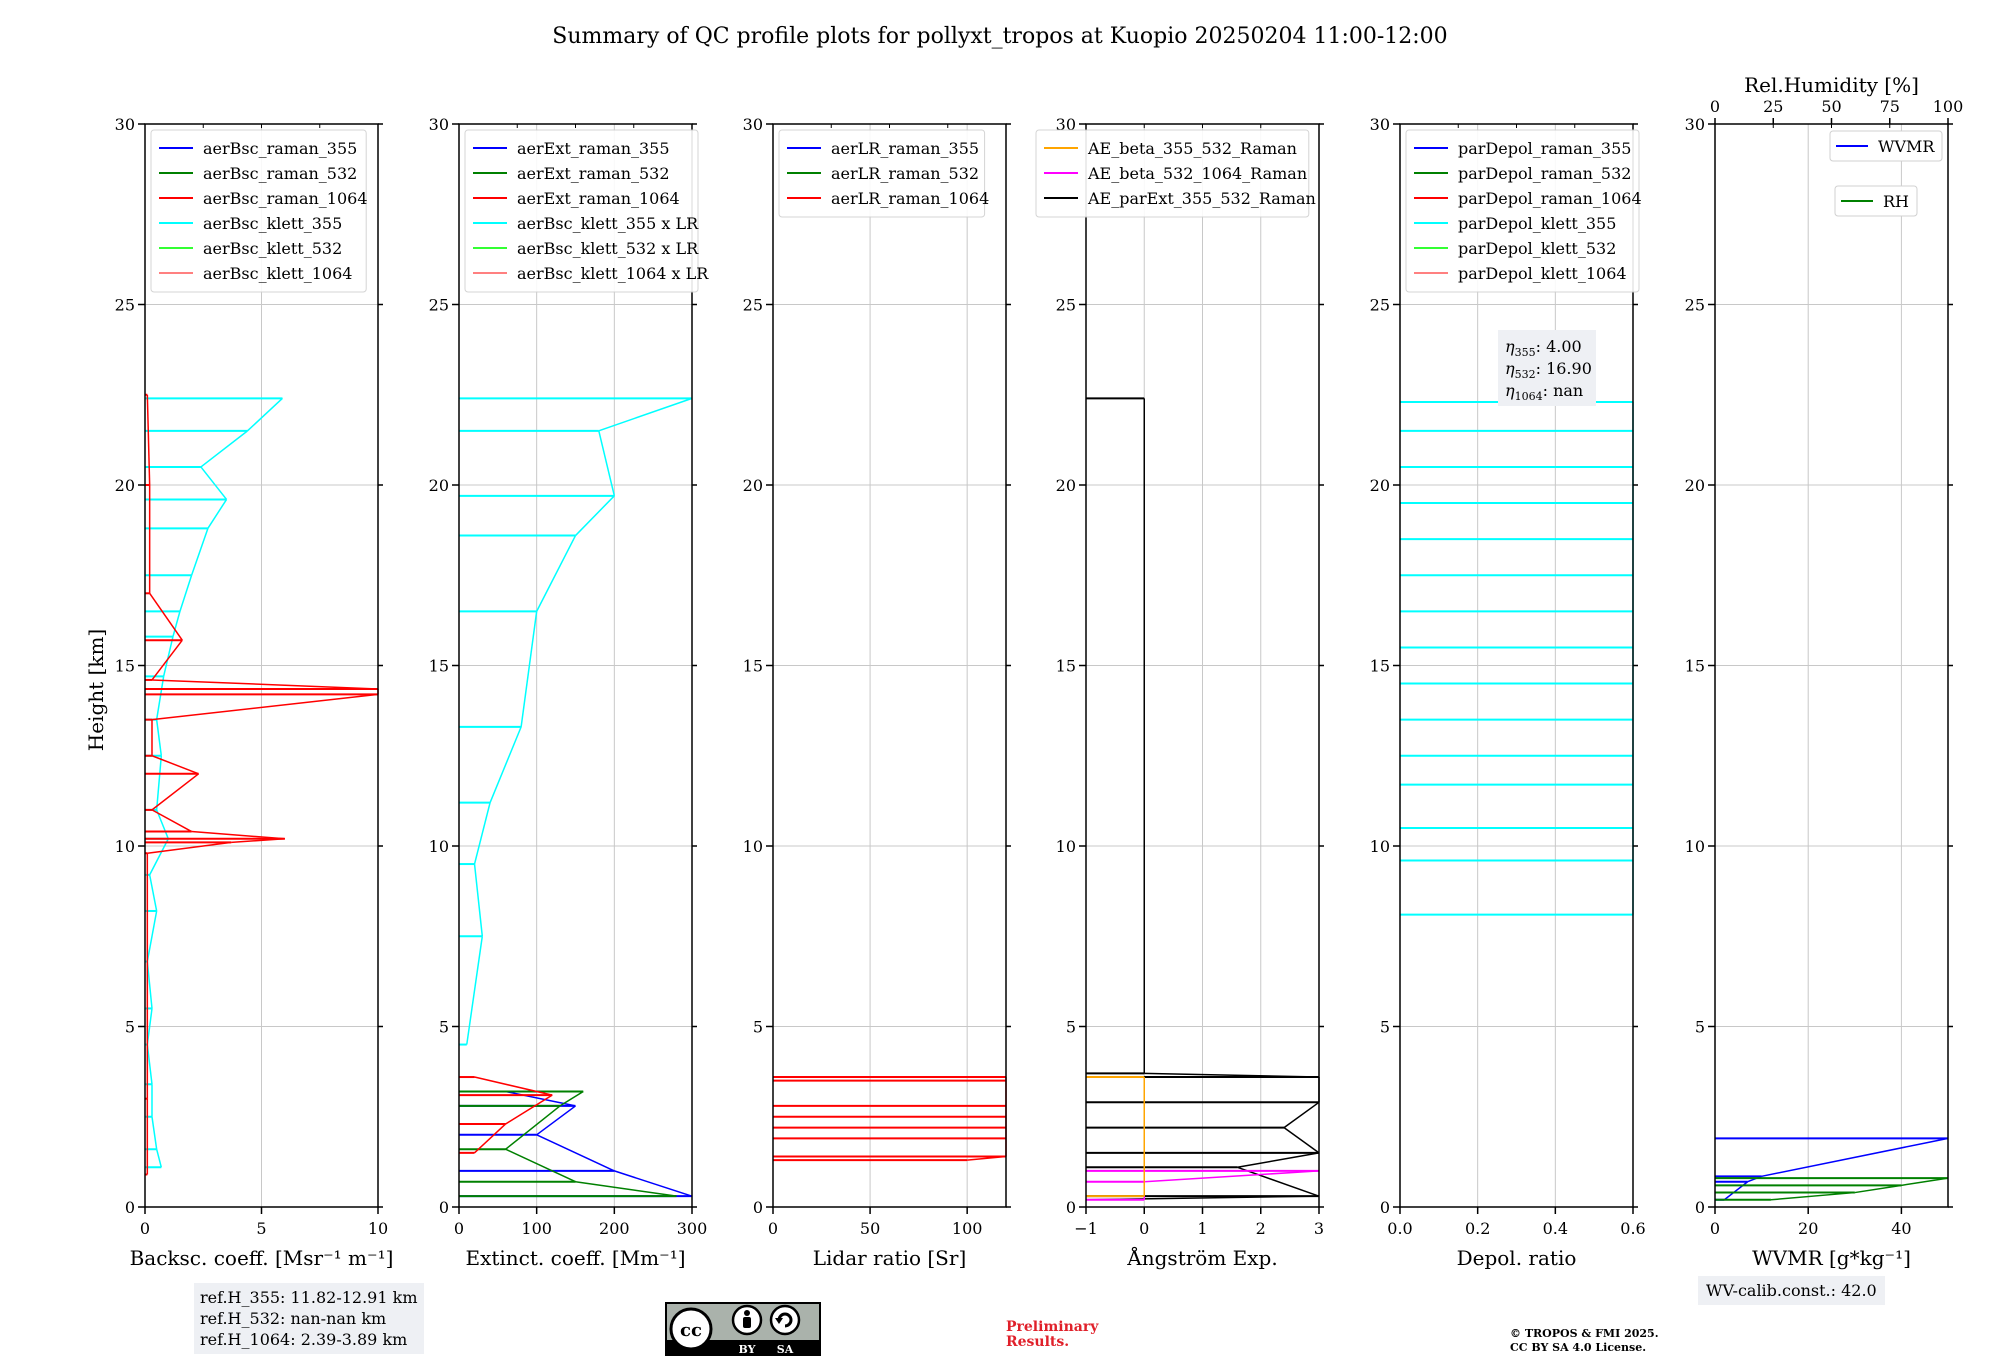  What do you see at coordinates (691, 1330) in the screenshot?
I see `cc-logo-text: cc` at bounding box center [691, 1330].